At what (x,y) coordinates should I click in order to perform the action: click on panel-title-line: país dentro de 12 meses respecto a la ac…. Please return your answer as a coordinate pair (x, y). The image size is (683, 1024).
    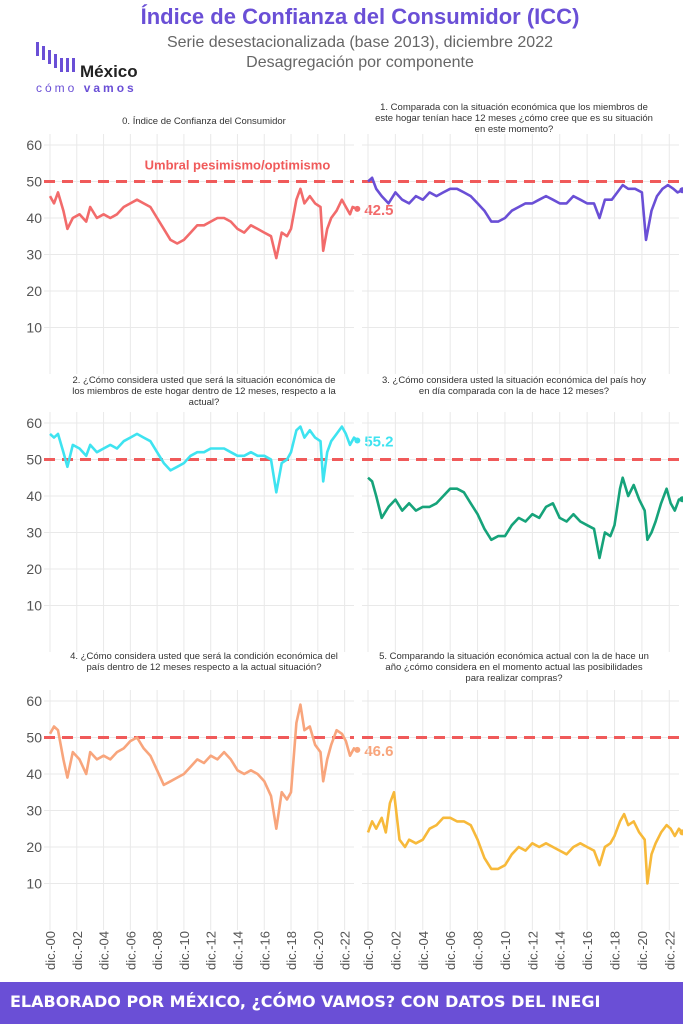
    Looking at the image, I should click on (203, 667).